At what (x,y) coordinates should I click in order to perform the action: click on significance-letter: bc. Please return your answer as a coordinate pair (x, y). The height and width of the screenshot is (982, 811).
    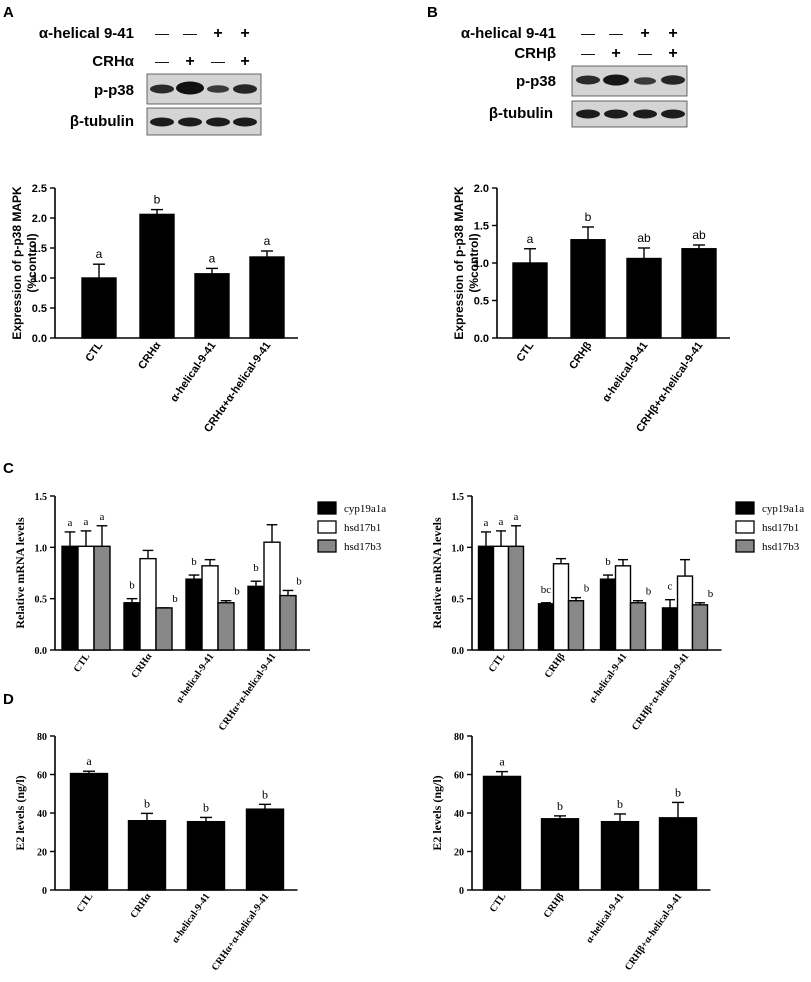
    Looking at the image, I should click on (546, 590).